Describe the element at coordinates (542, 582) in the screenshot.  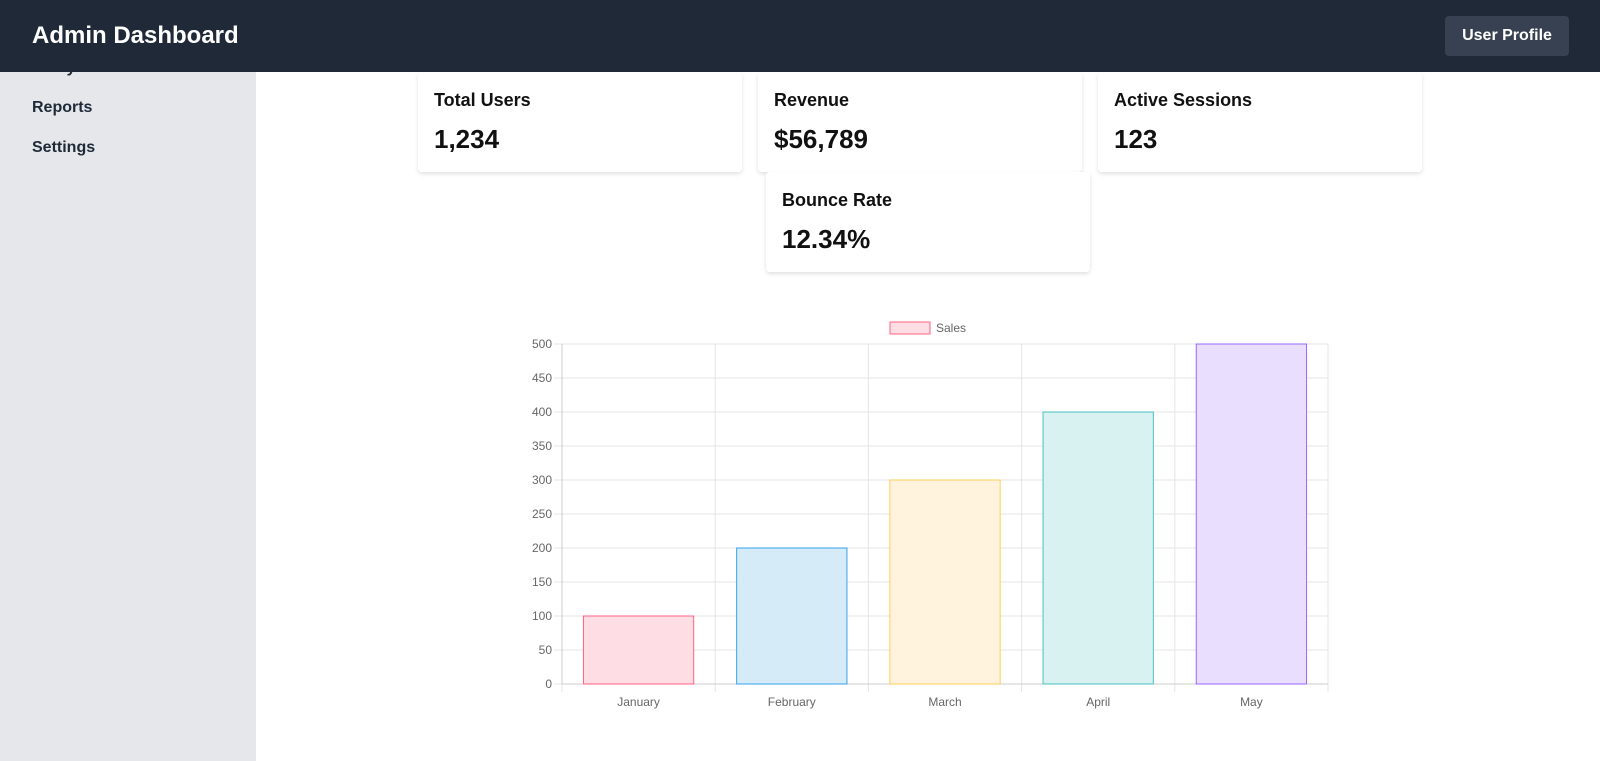
I see `y-tick-label: 150` at that location.